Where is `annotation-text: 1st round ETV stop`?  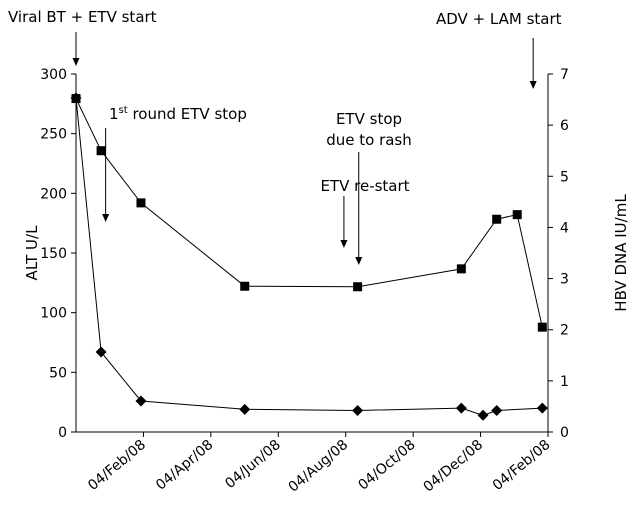 annotation-text: 1st round ETV stop is located at coordinates (178, 114).